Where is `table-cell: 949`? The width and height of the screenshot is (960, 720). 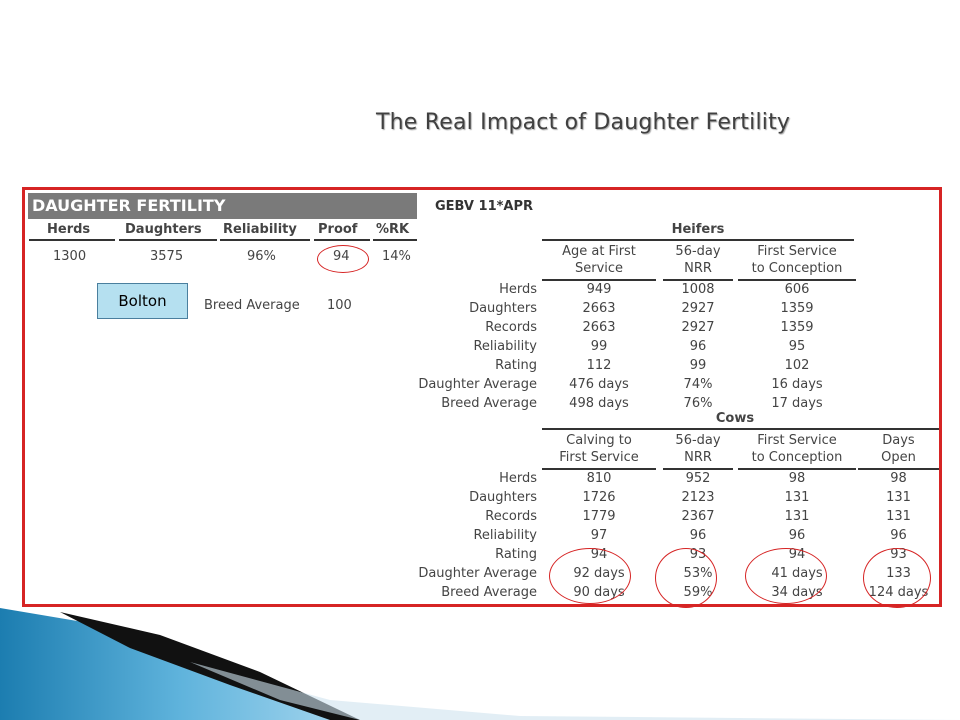 table-cell: 949 is located at coordinates (599, 289).